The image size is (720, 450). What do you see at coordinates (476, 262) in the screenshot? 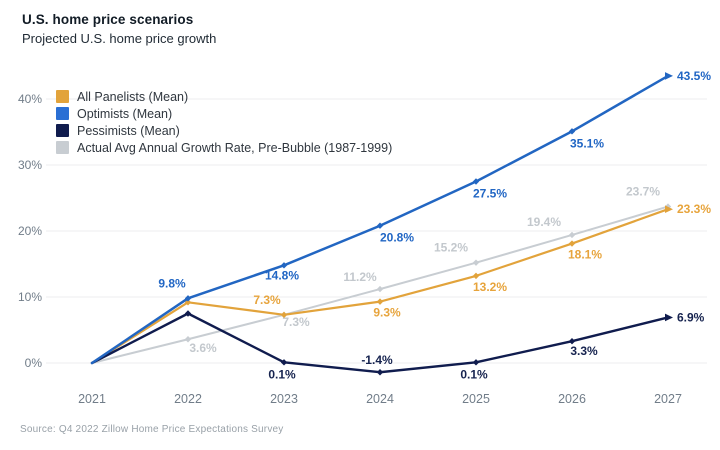
I see `data-point-marker-actual-avg-annual-growth-rate-pre-bubble-1987-1999-2025` at bounding box center [476, 262].